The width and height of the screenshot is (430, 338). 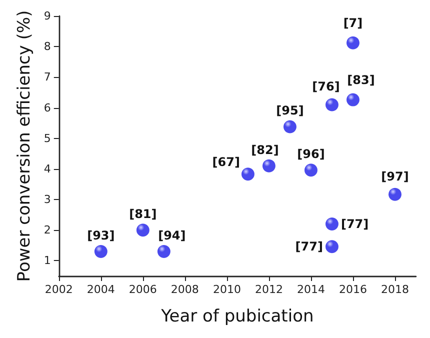 What do you see at coordinates (290, 111) in the screenshot?
I see `annotation: [95]` at bounding box center [290, 111].